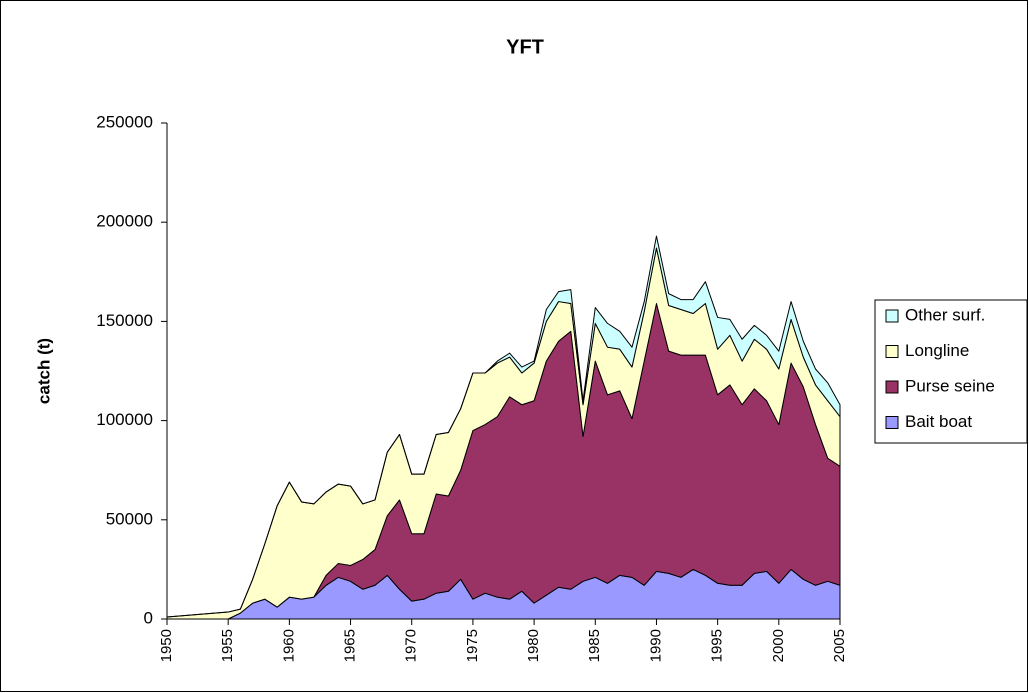  I want to click on y-tick-label: 250000, so click(124, 121).